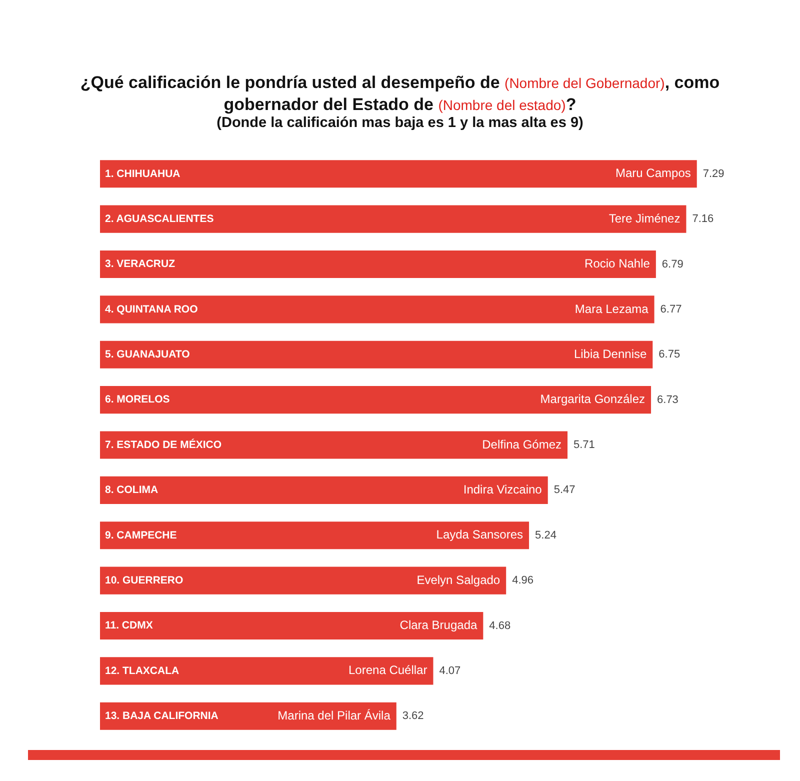  I want to click on data-label: 5.71, so click(584, 445).